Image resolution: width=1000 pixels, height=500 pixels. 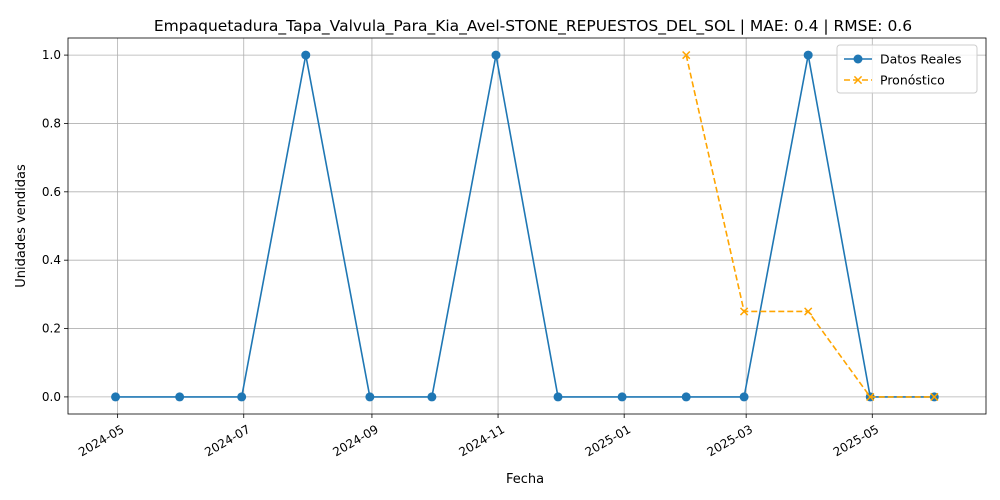 I want to click on y-tick-label: 0.4, so click(x=51, y=260).